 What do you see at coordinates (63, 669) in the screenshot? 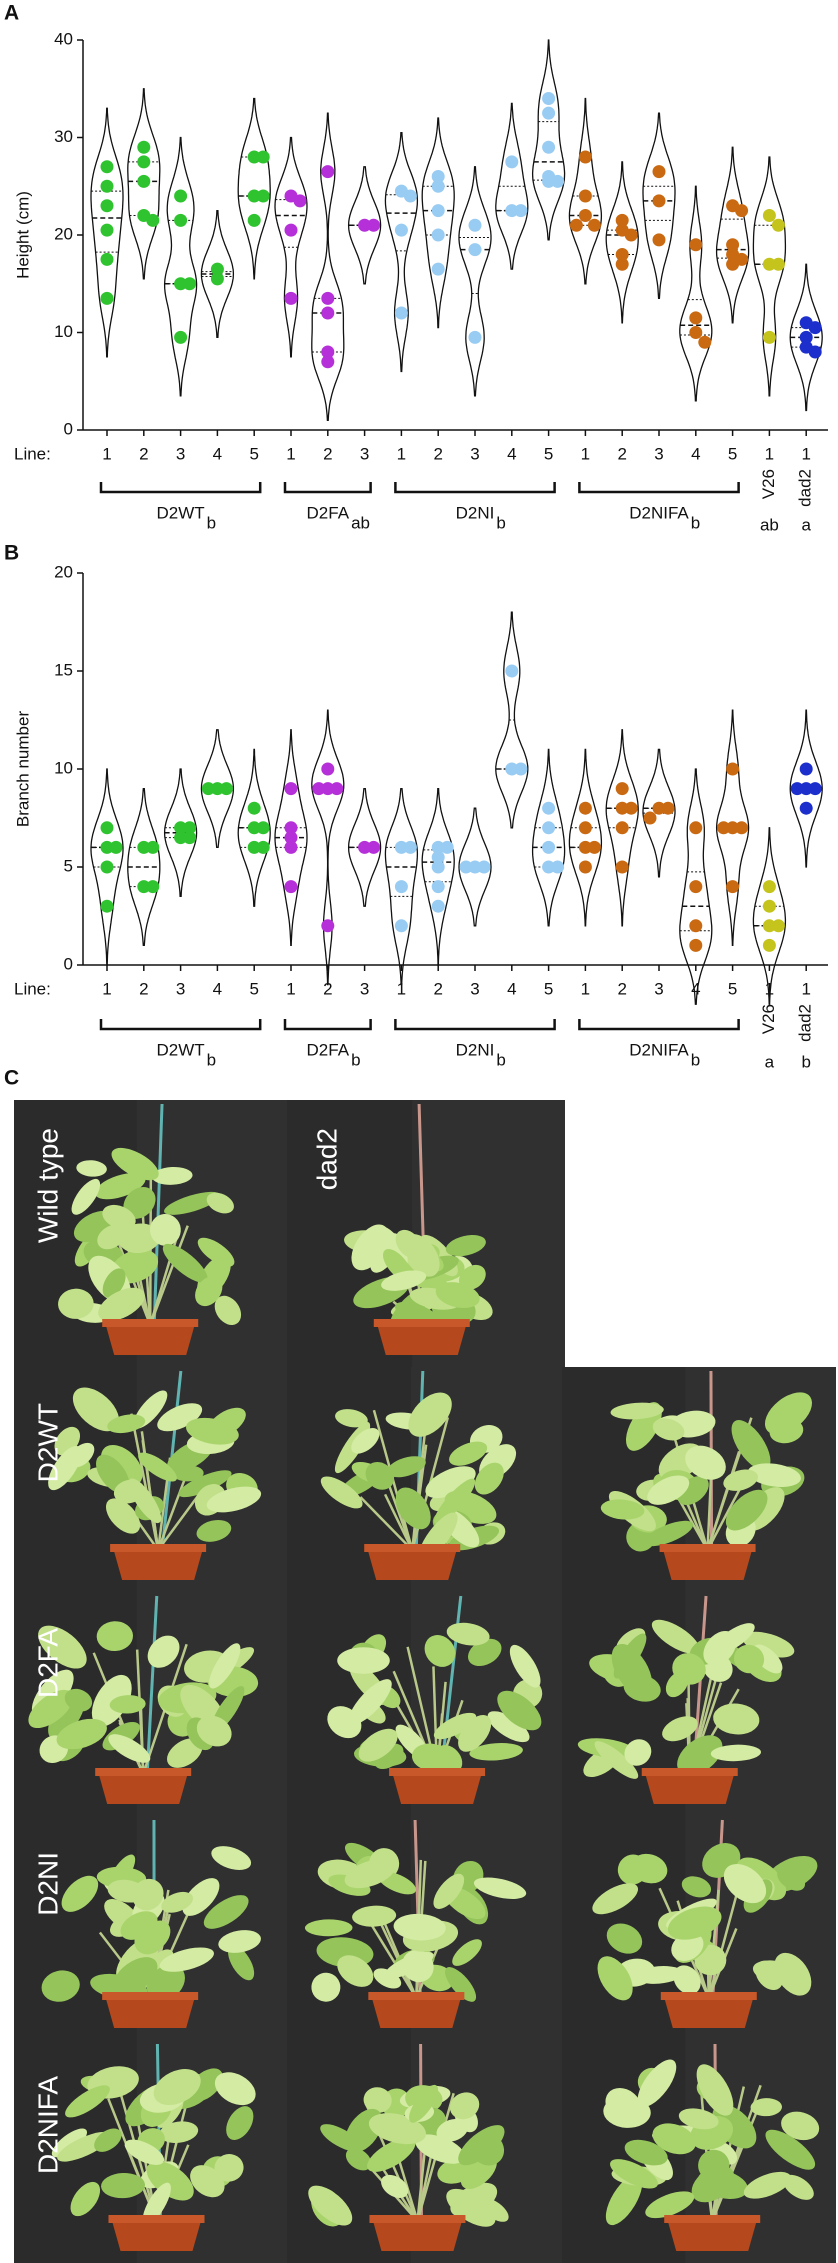
I see `y-tick-label: 15` at bounding box center [63, 669].